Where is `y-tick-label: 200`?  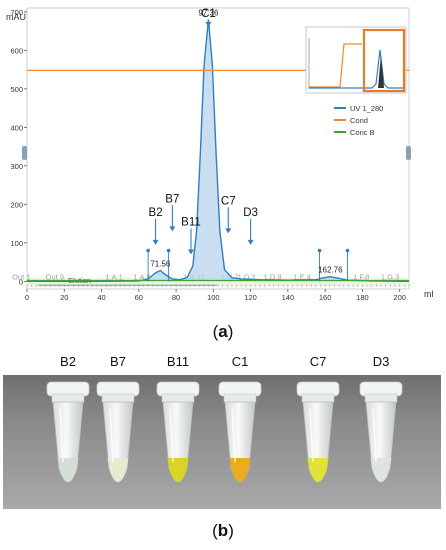
y-tick-label: 200 is located at coordinates (16, 204).